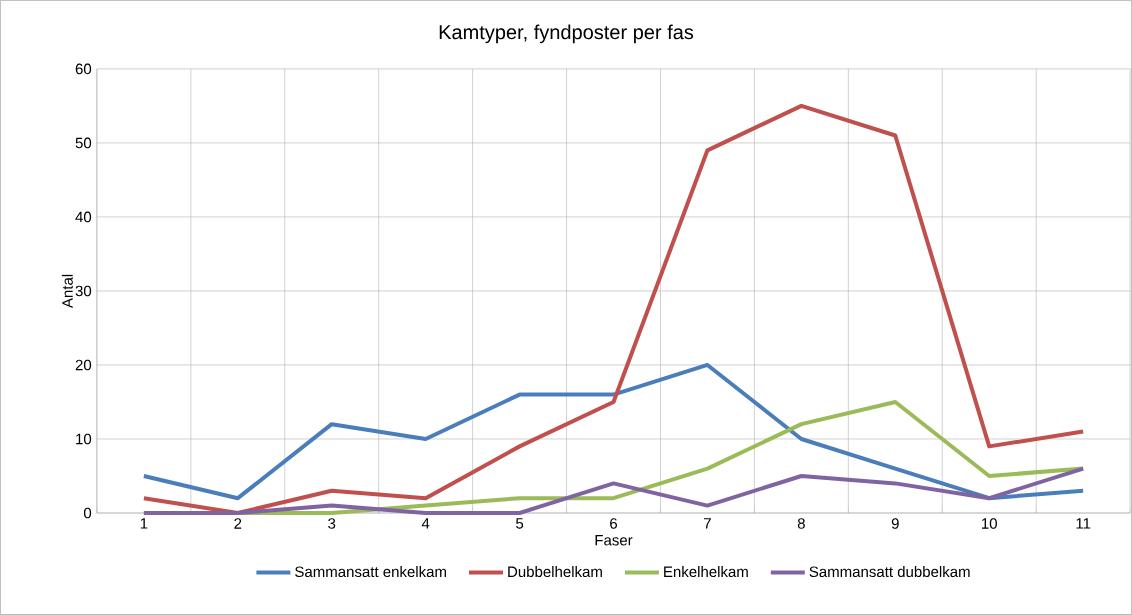 Image resolution: width=1132 pixels, height=615 pixels. Describe the element at coordinates (83, 69) in the screenshot. I see `y-tick-label: 60` at that location.